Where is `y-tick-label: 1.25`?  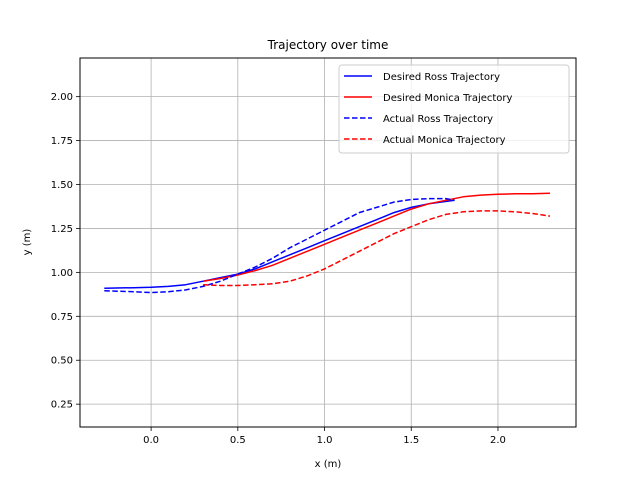 y-tick-label: 1.25 is located at coordinates (62, 229).